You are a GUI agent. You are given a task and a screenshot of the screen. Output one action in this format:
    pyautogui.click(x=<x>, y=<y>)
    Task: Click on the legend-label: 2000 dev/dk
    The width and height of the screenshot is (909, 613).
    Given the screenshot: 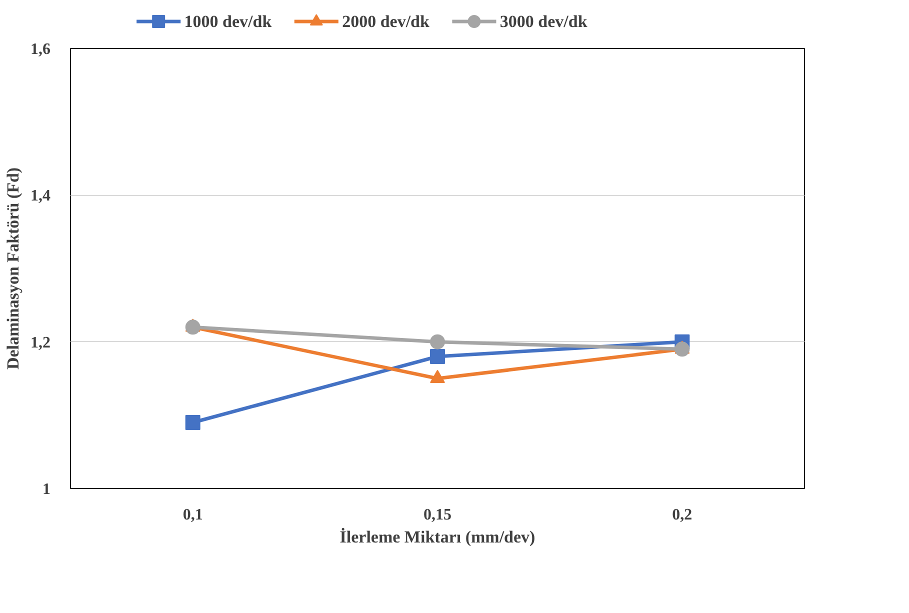 What is the action you would take?
    pyautogui.click(x=386, y=21)
    